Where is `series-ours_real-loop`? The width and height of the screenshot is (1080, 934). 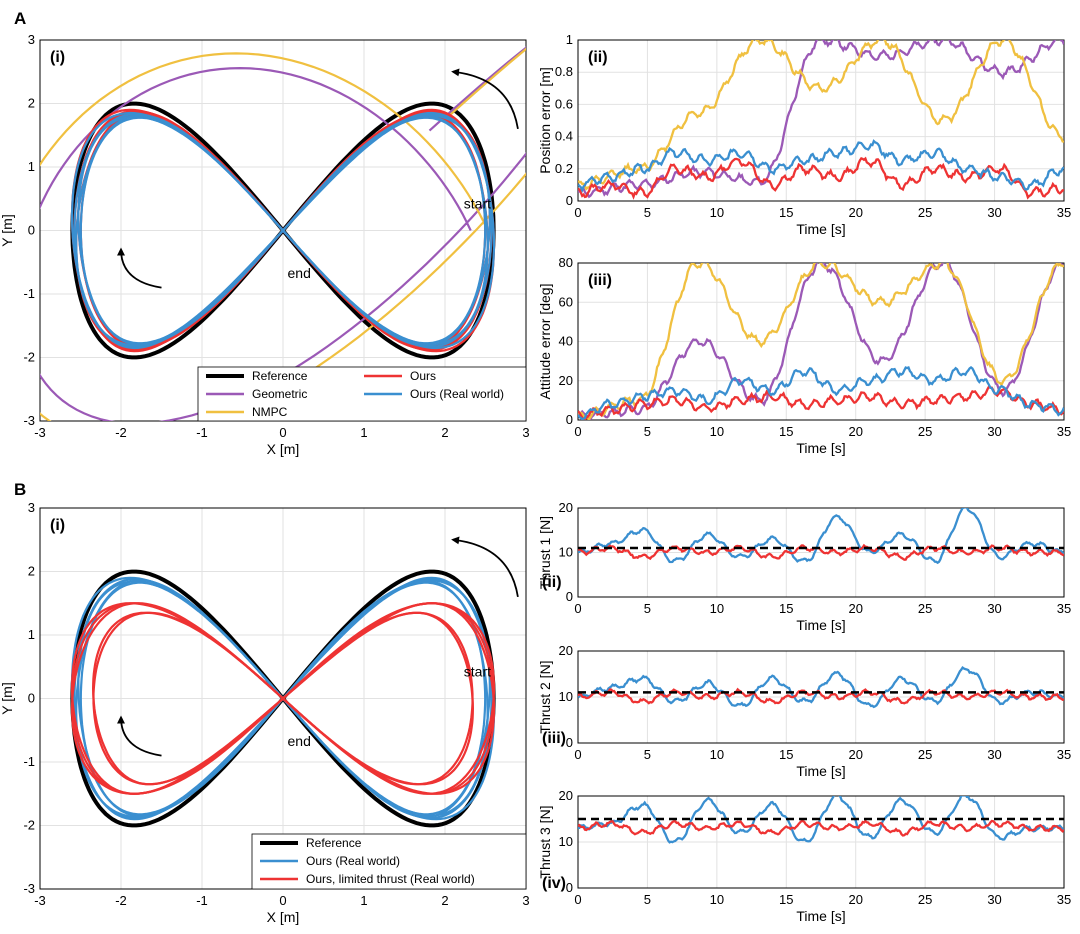
series-ours_real-loop is located at coordinates (283, 698).